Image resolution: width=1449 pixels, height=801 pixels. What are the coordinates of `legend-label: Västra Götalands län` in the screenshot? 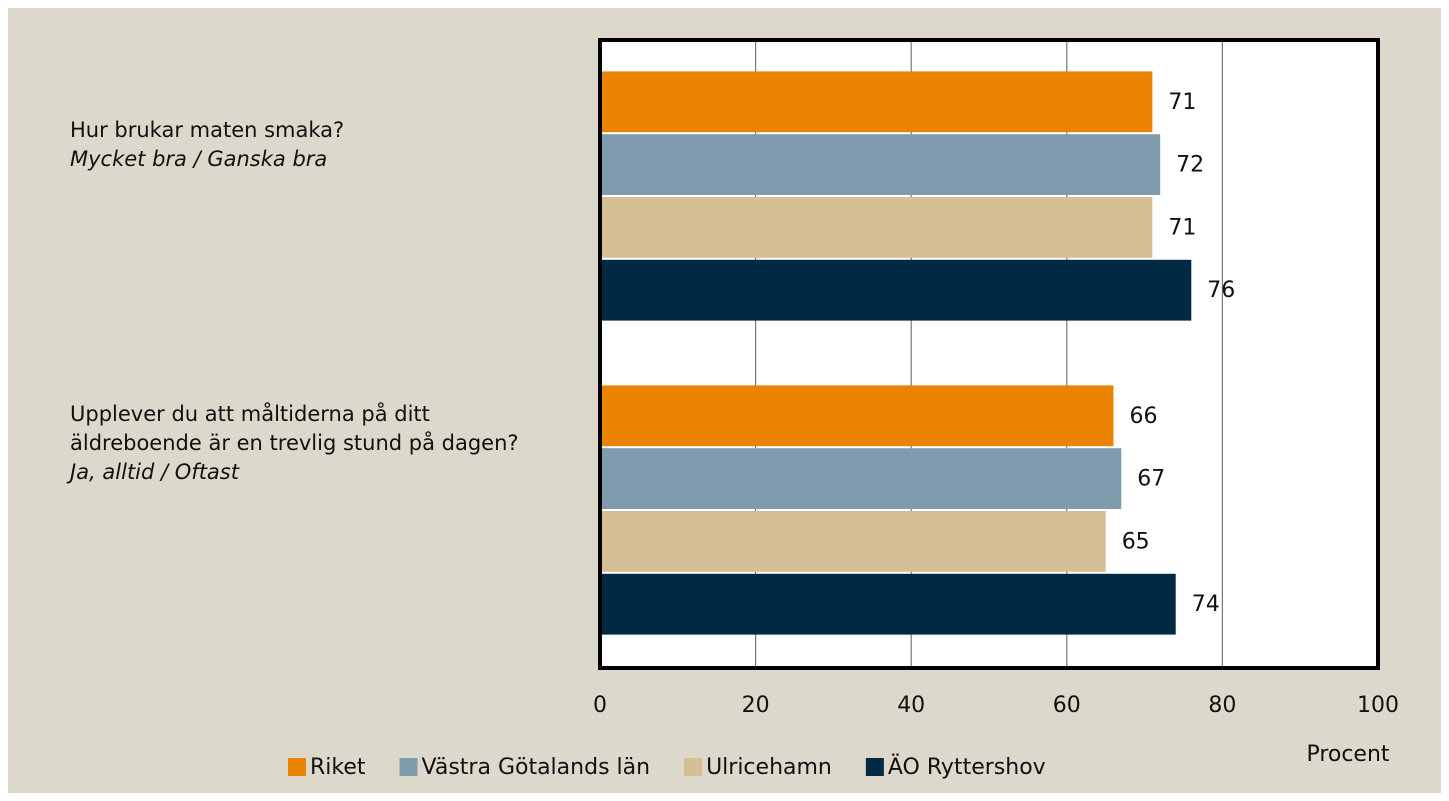 It's located at (536, 767).